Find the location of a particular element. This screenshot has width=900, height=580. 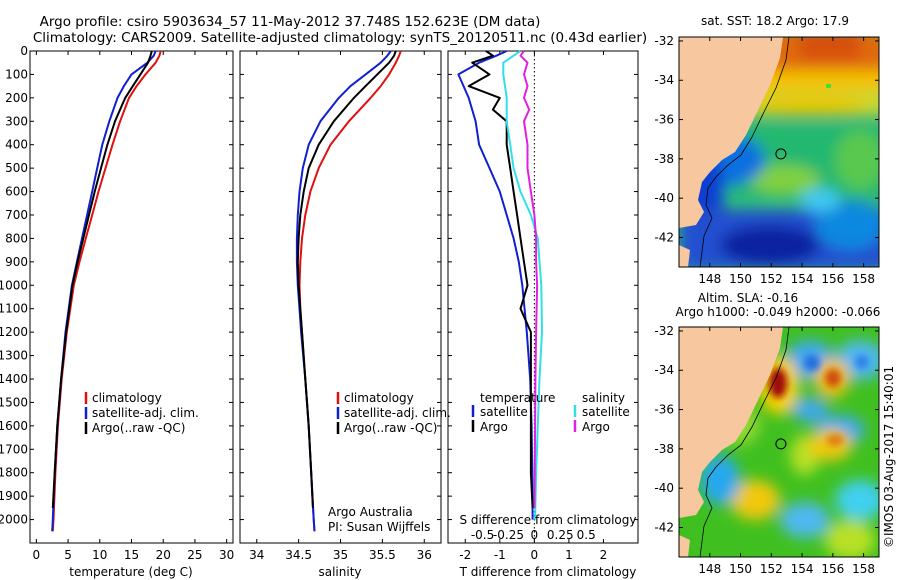

sla-map is located at coordinates (779, 442).